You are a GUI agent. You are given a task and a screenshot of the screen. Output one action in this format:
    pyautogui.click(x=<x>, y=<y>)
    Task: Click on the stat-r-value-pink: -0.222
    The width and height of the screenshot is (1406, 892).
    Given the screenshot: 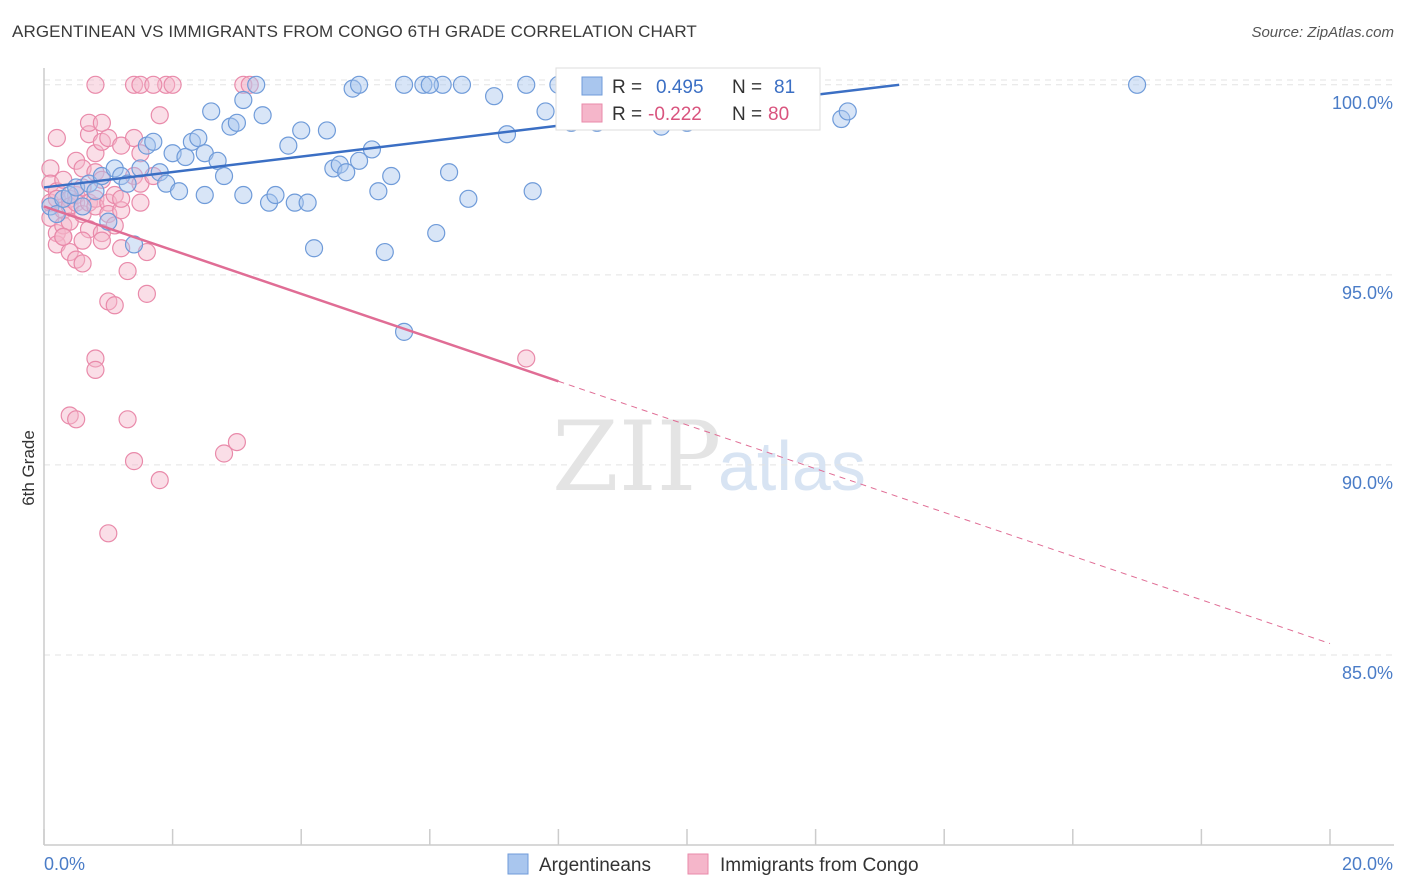 What is the action you would take?
    pyautogui.click(x=675, y=114)
    